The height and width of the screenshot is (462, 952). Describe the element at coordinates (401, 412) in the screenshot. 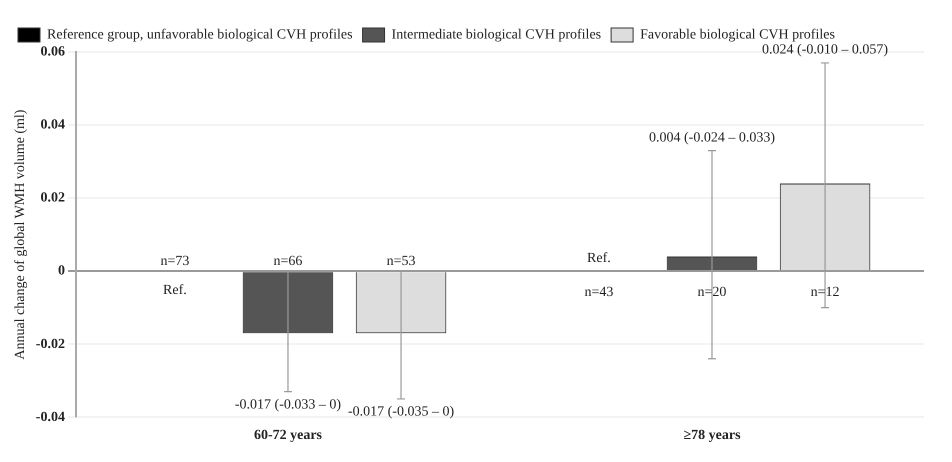

I see `annotation: -0.017 (-0.035 – 0)` at that location.